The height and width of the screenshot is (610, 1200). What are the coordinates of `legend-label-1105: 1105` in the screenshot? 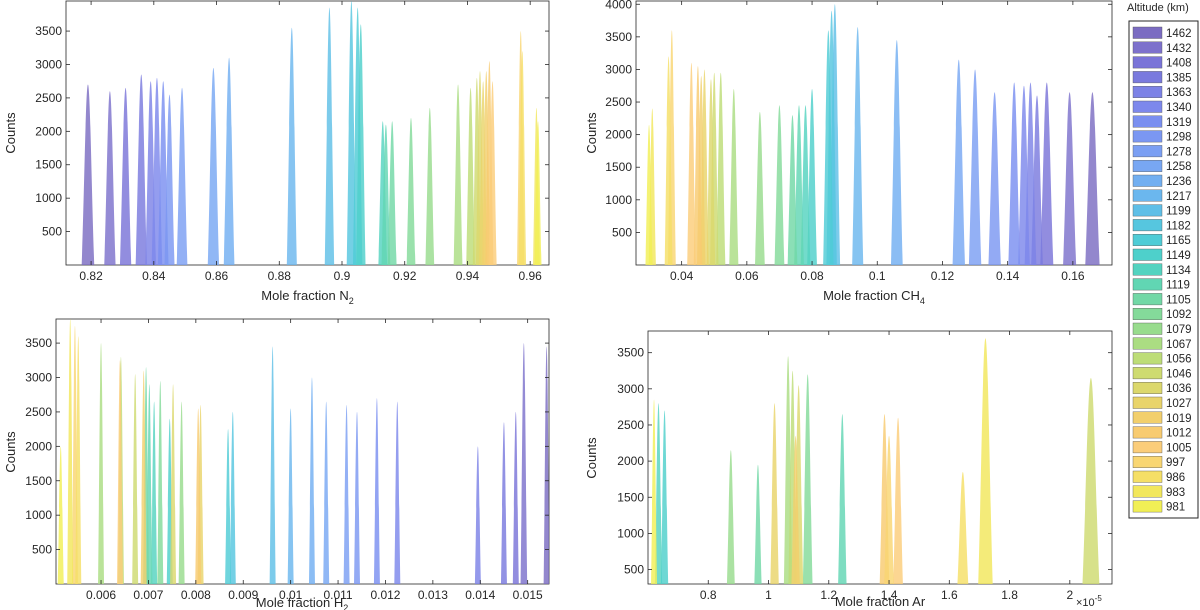 It's located at (1178, 300).